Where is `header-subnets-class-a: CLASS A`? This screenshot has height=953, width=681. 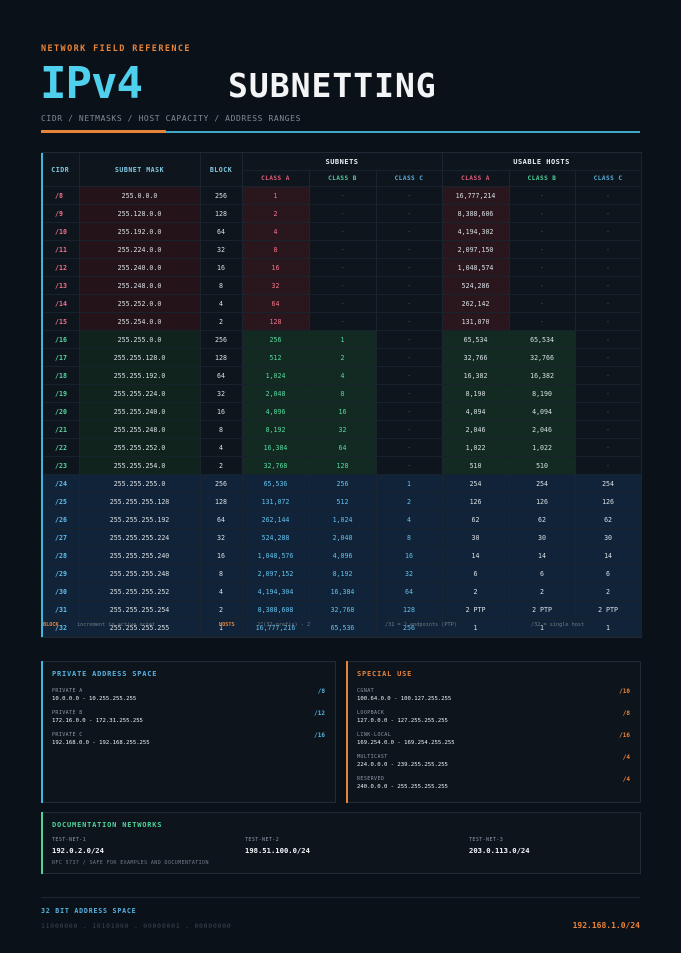 header-subnets-class-a: CLASS A is located at coordinates (276, 178).